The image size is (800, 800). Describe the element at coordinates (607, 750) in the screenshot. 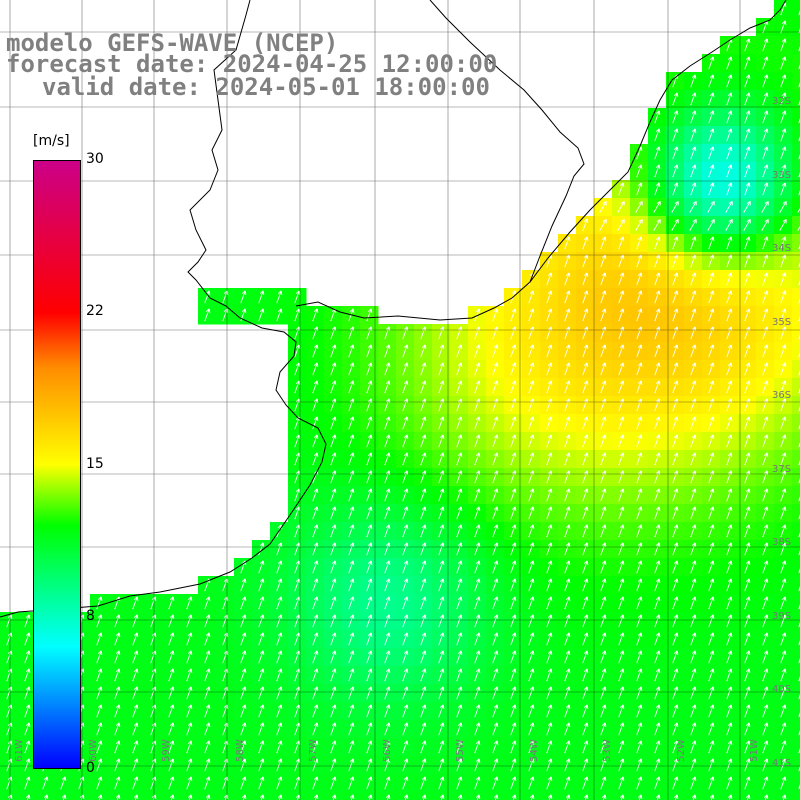

I see `lon-label: 53W` at that location.